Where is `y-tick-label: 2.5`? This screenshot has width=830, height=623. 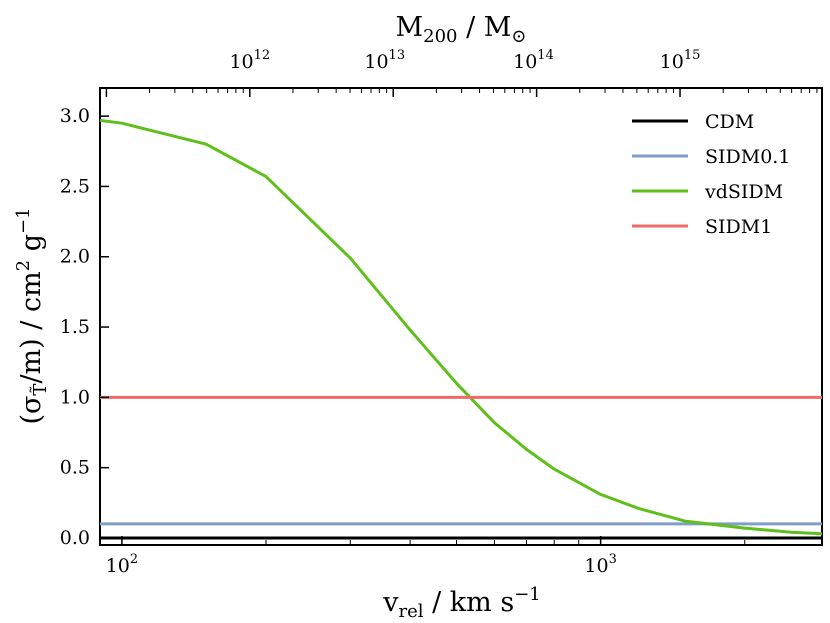
y-tick-label: 2.5 is located at coordinates (75, 186).